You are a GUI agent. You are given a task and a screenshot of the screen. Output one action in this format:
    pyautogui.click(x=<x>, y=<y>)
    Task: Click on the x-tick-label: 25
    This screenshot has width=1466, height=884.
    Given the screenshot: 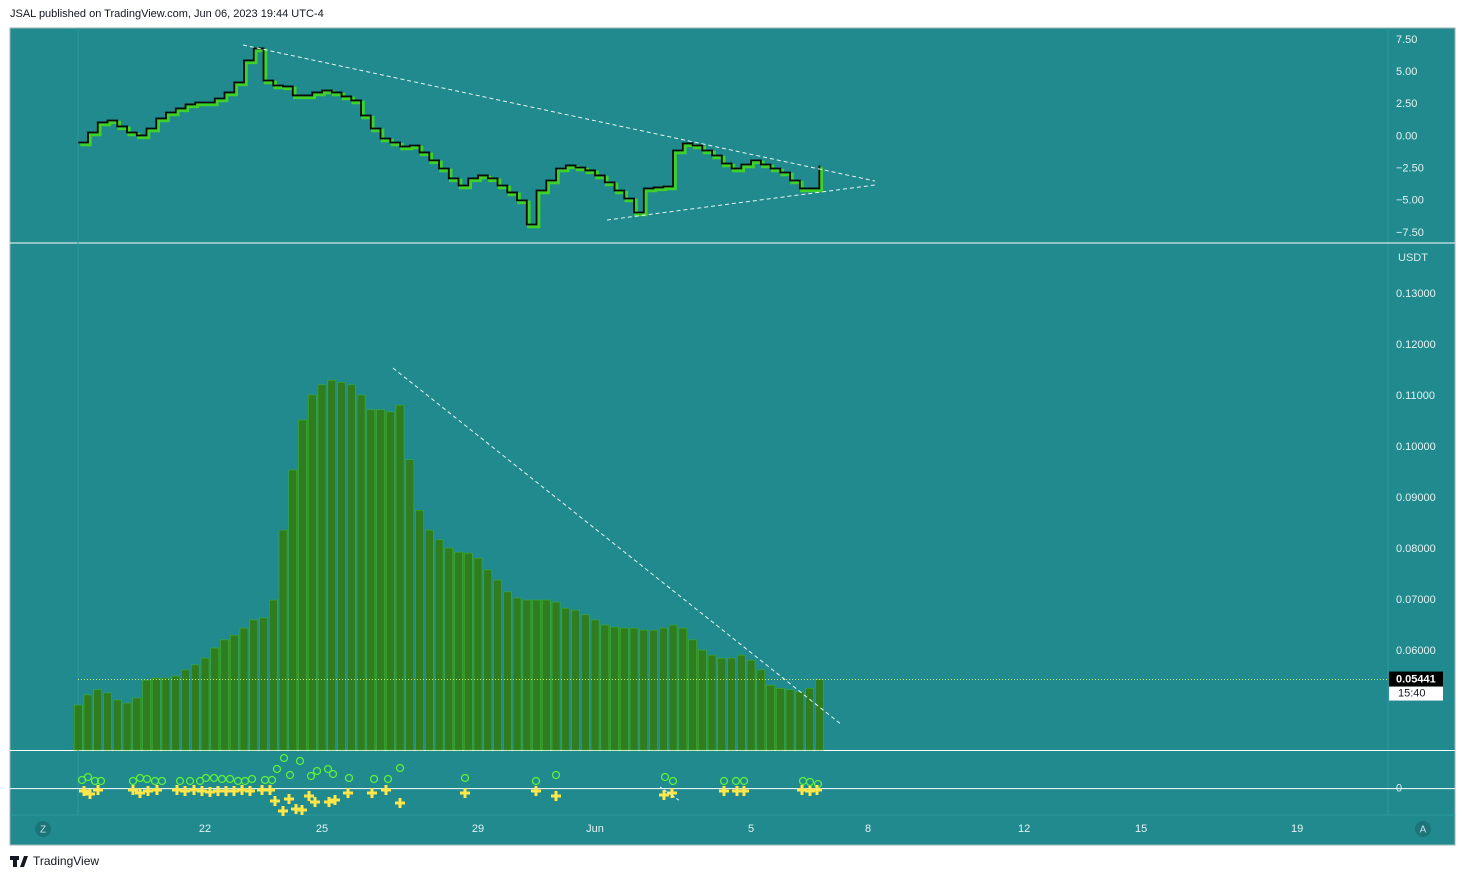 What is the action you would take?
    pyautogui.click(x=322, y=829)
    